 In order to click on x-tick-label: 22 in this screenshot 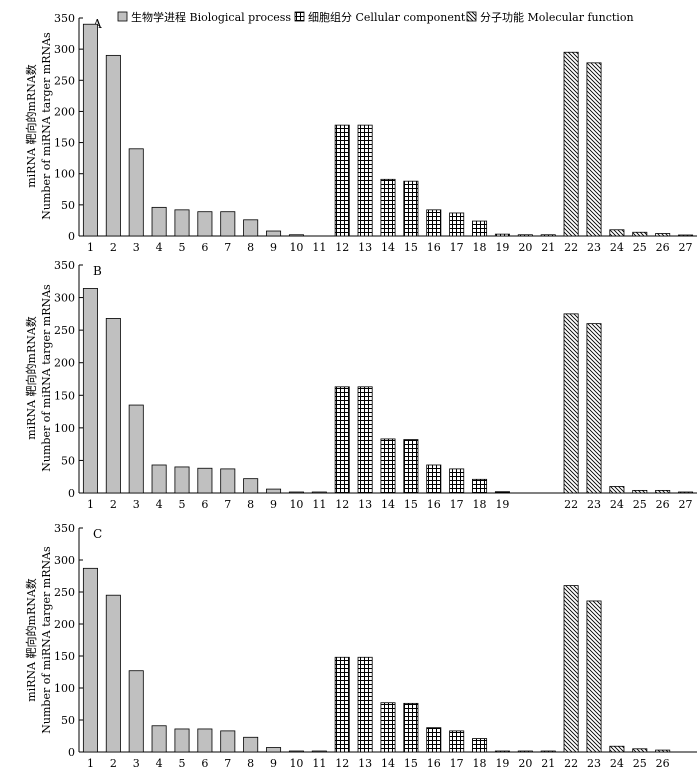, I will do `click(571, 504)`.